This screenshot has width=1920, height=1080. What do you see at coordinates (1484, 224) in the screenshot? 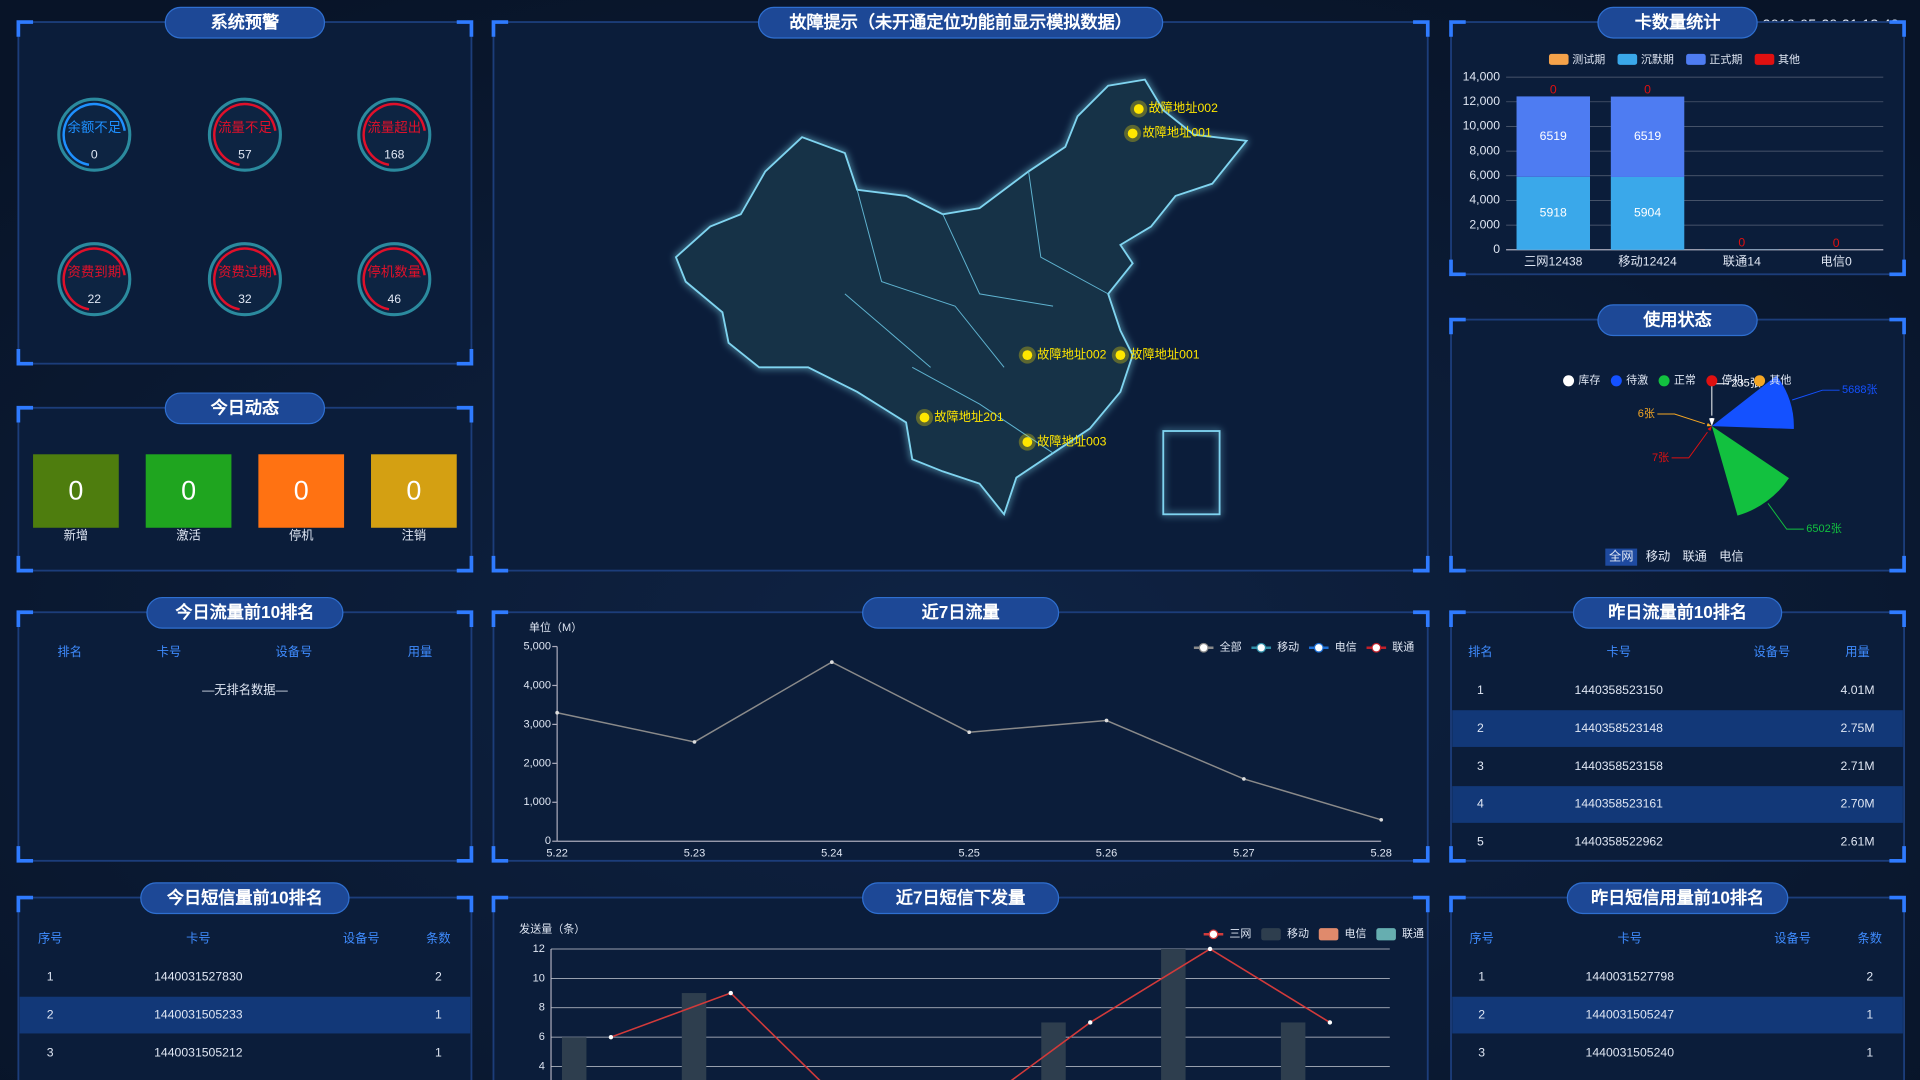
I see `y-tick-label: 2,000` at bounding box center [1484, 224].